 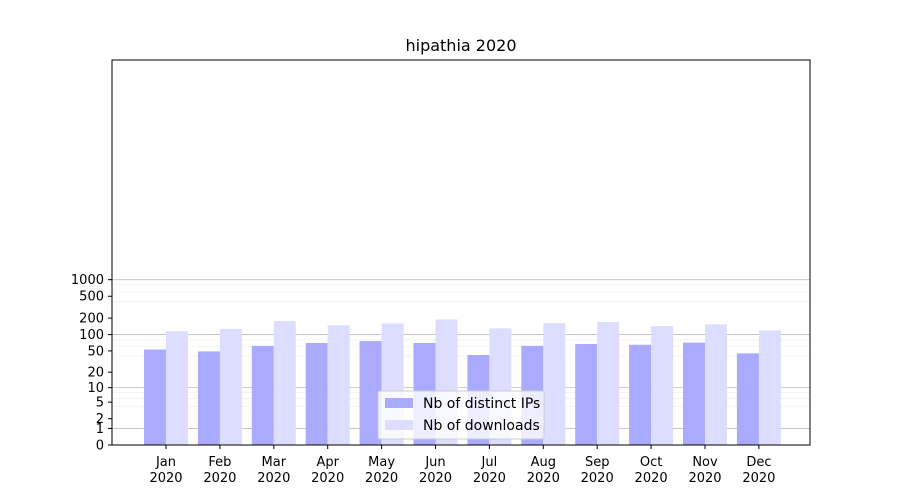 I want to click on legend-swatch-distinct-ips, so click(x=399, y=403).